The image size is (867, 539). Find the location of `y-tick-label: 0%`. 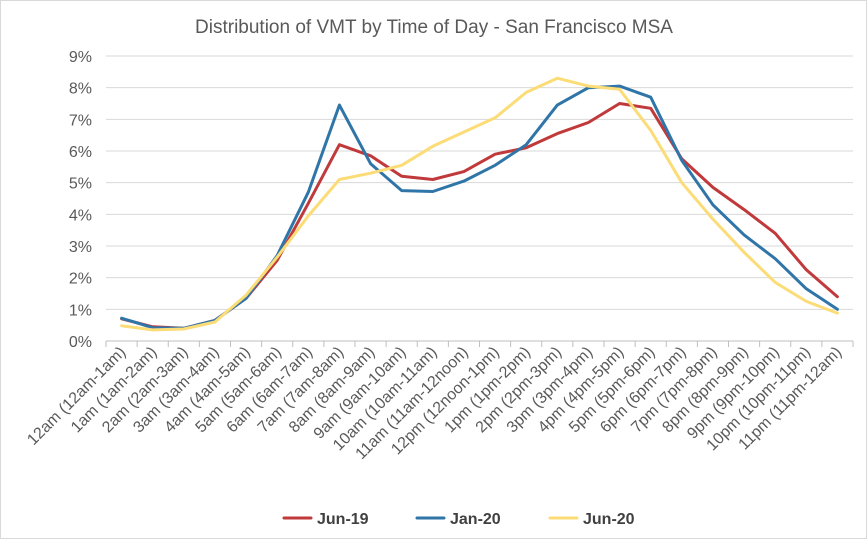

y-tick-label: 0% is located at coordinates (80, 342).